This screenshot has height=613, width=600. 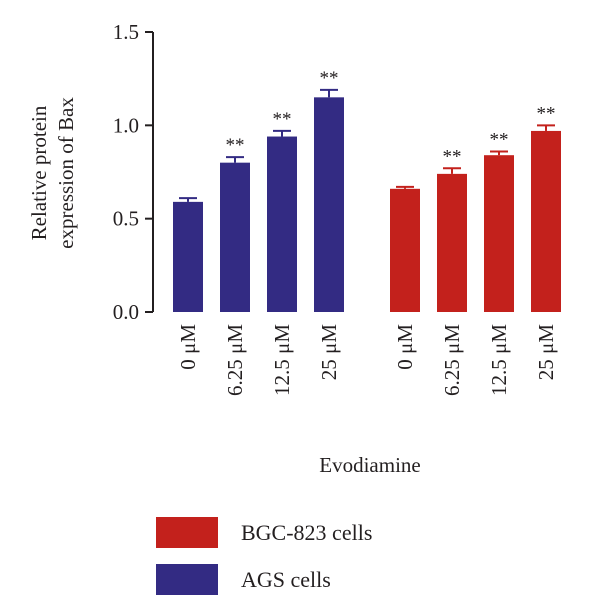 I want to click on y-tick-label: 0.0, so click(x=126, y=312).